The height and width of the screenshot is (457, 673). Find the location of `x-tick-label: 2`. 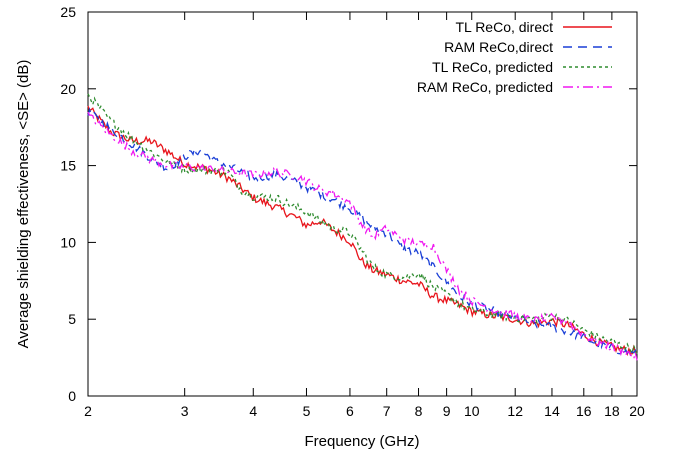

x-tick-label: 2 is located at coordinates (88, 411).